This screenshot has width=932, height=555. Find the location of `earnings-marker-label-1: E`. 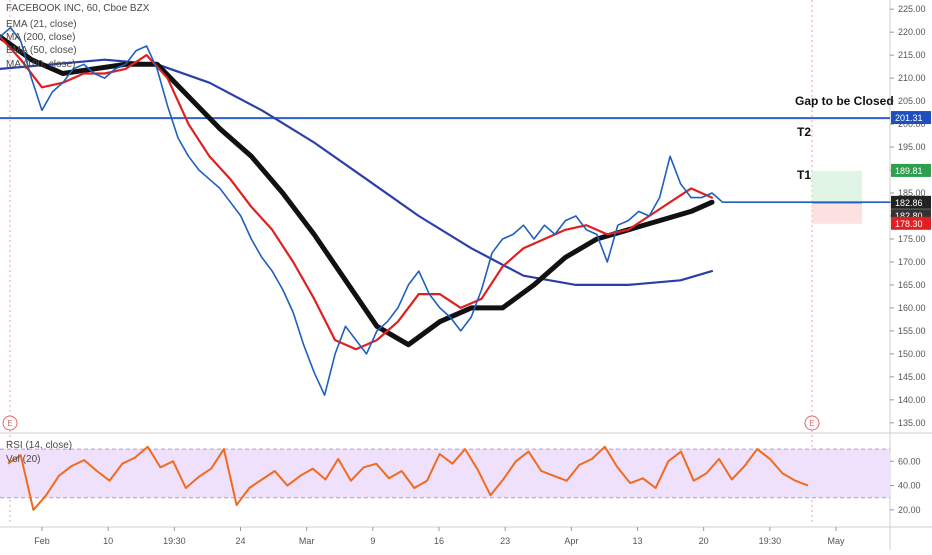

earnings-marker-label-1: E is located at coordinates (811, 423).